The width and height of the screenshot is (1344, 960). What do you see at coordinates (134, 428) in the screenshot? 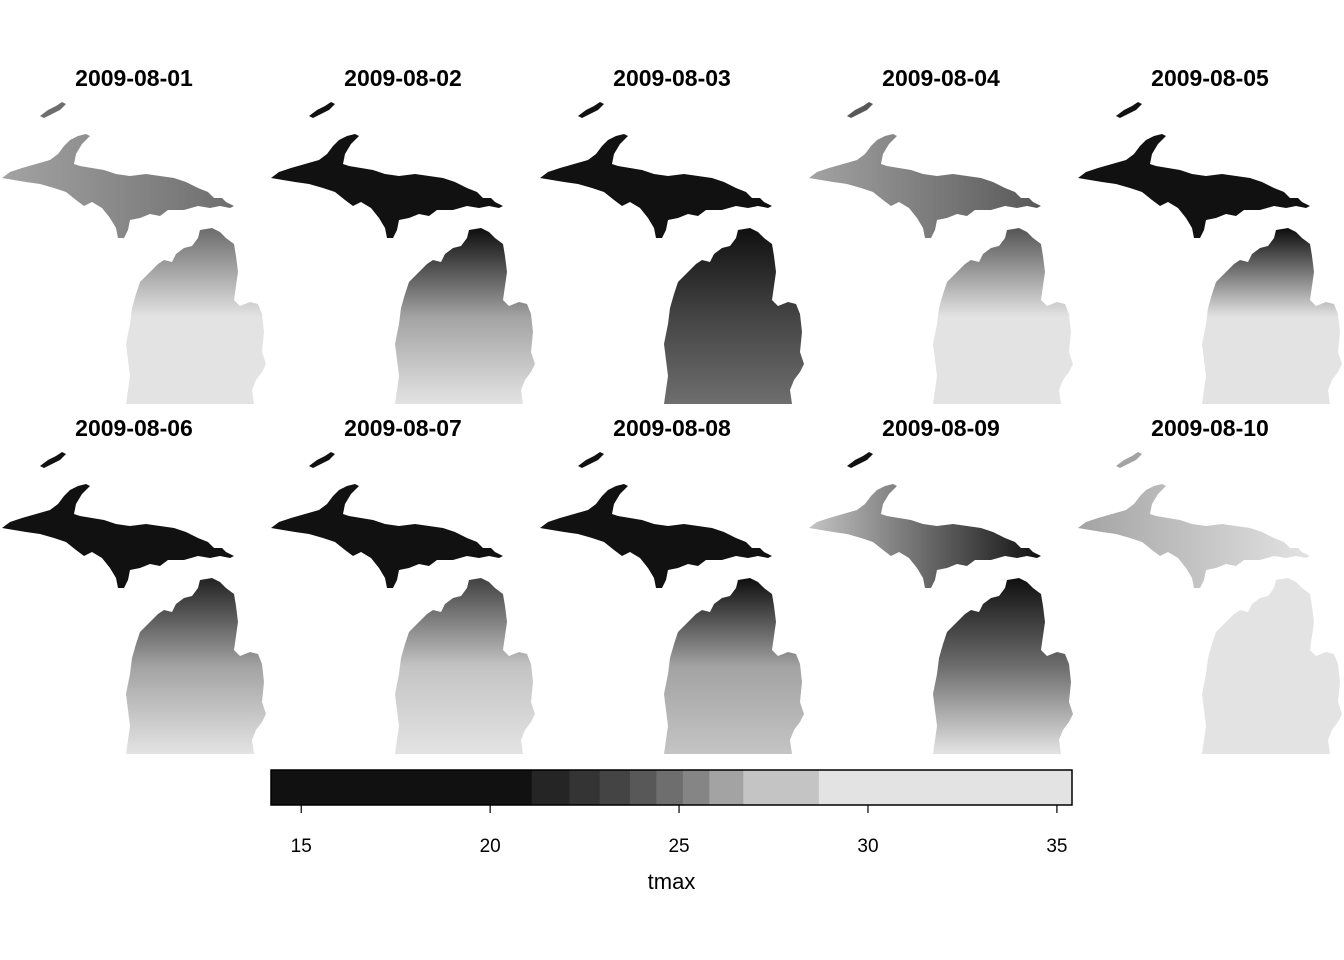
I see `panel-title: 2009-08-06` at bounding box center [134, 428].